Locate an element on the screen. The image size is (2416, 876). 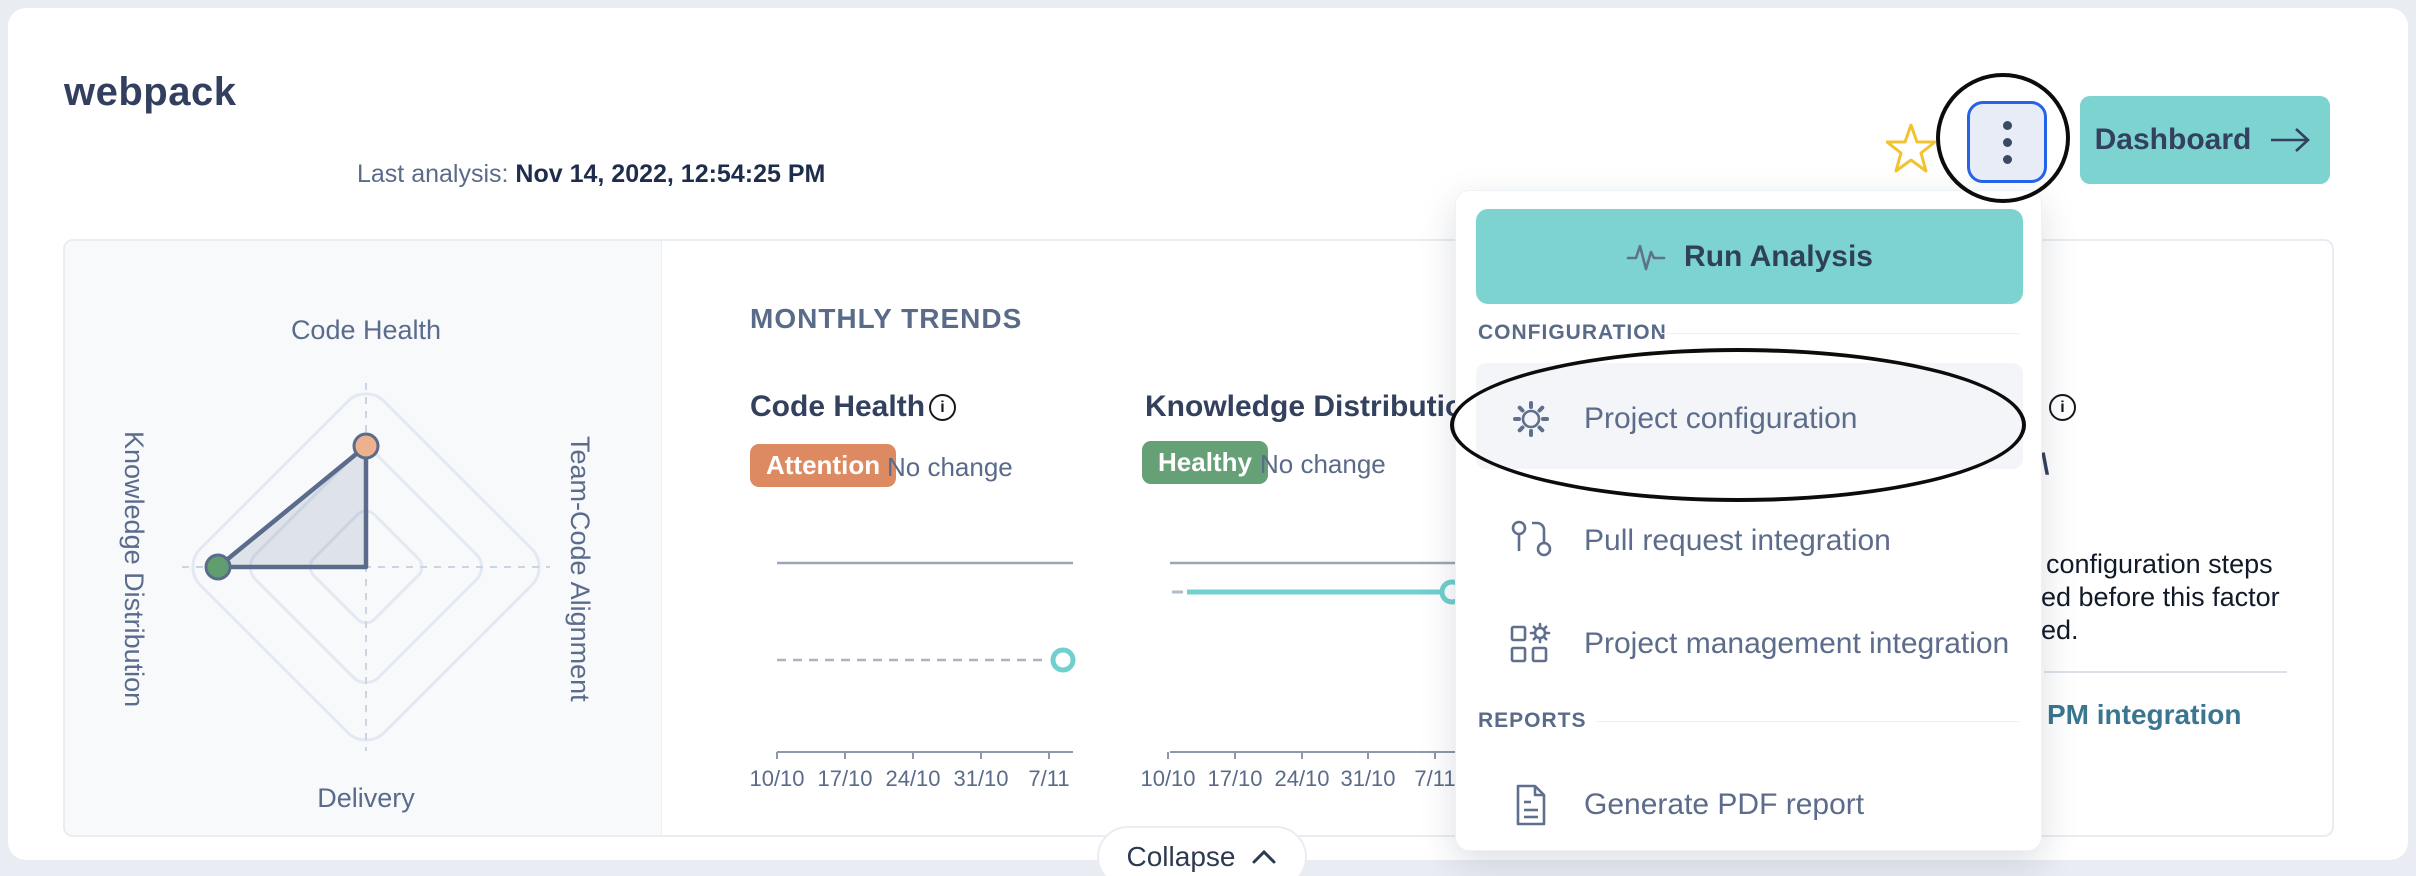
last-analysis-value: Nov 14, 2022, 12:54:25 PM is located at coordinates (670, 174).